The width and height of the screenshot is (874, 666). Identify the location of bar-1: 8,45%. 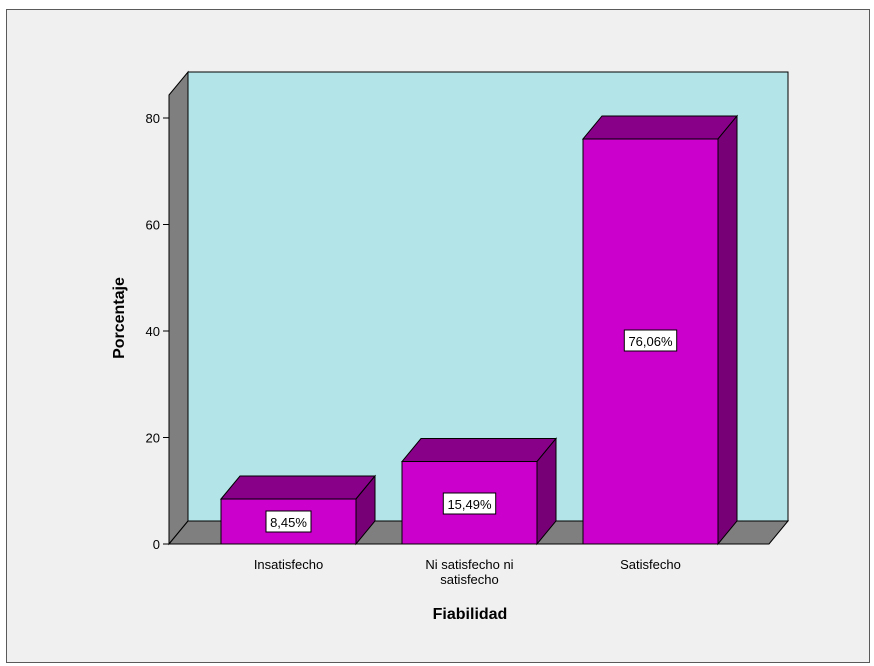
(298, 510).